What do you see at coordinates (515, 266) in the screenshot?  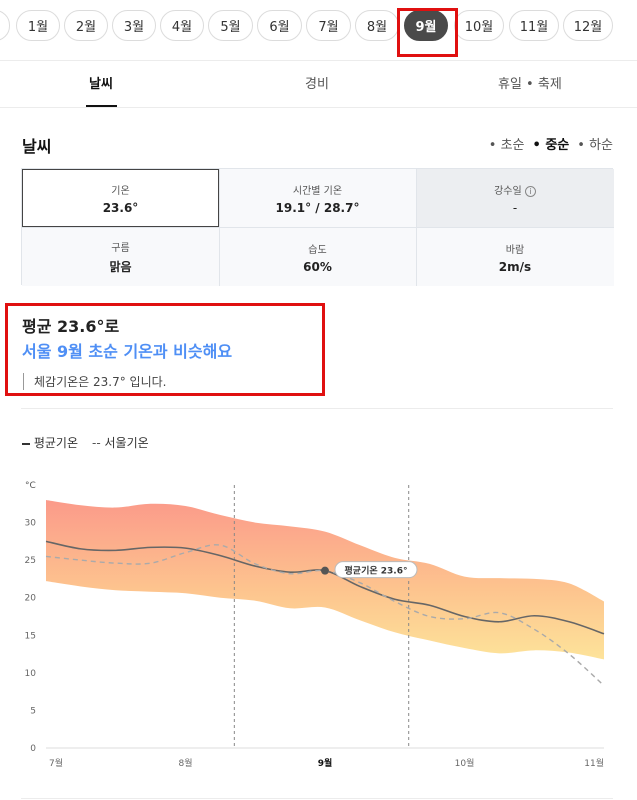 I see `stat-wind-value: 2m/s` at bounding box center [515, 266].